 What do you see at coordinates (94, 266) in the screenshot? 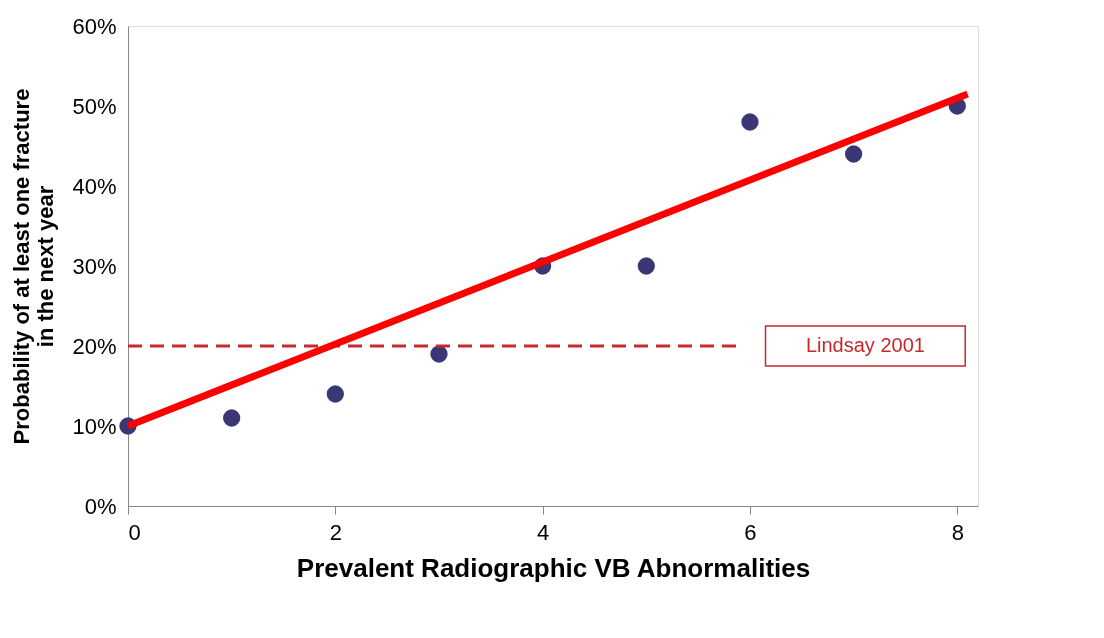
I see `y-tick-label: 30%` at bounding box center [94, 266].